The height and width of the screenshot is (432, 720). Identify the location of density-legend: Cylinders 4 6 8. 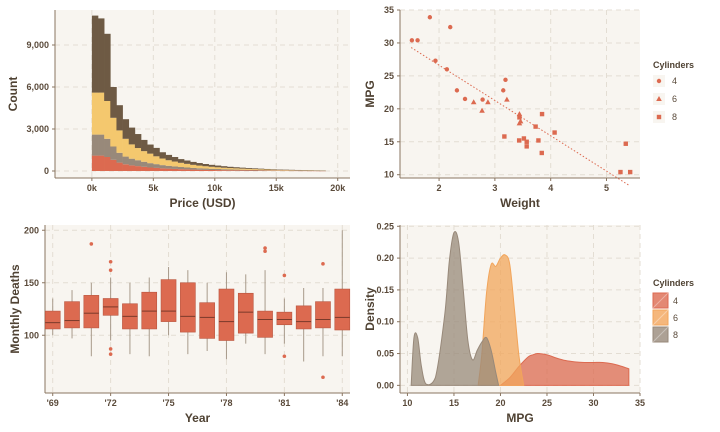
(673, 310).